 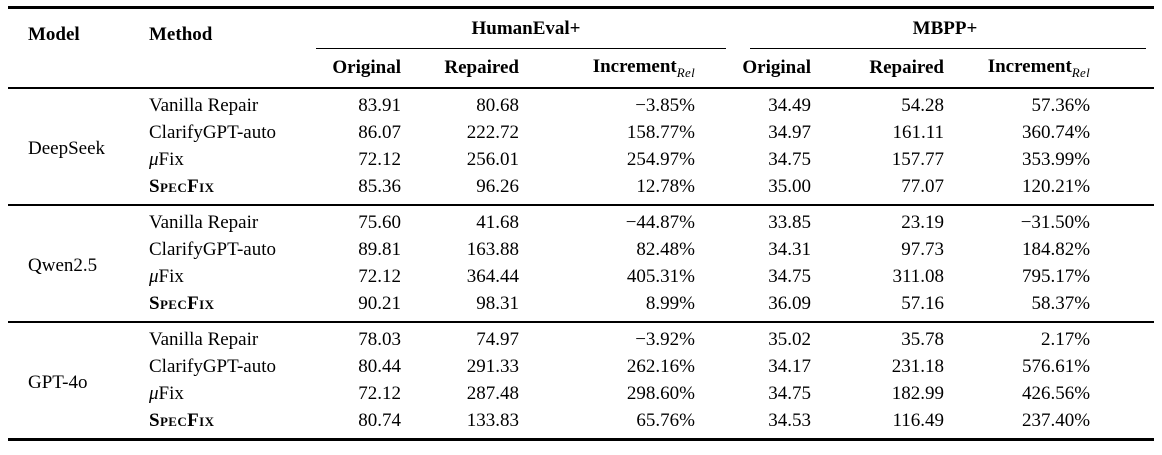 I want to click on cell-he-increment: 12.78%, so click(x=665, y=186).